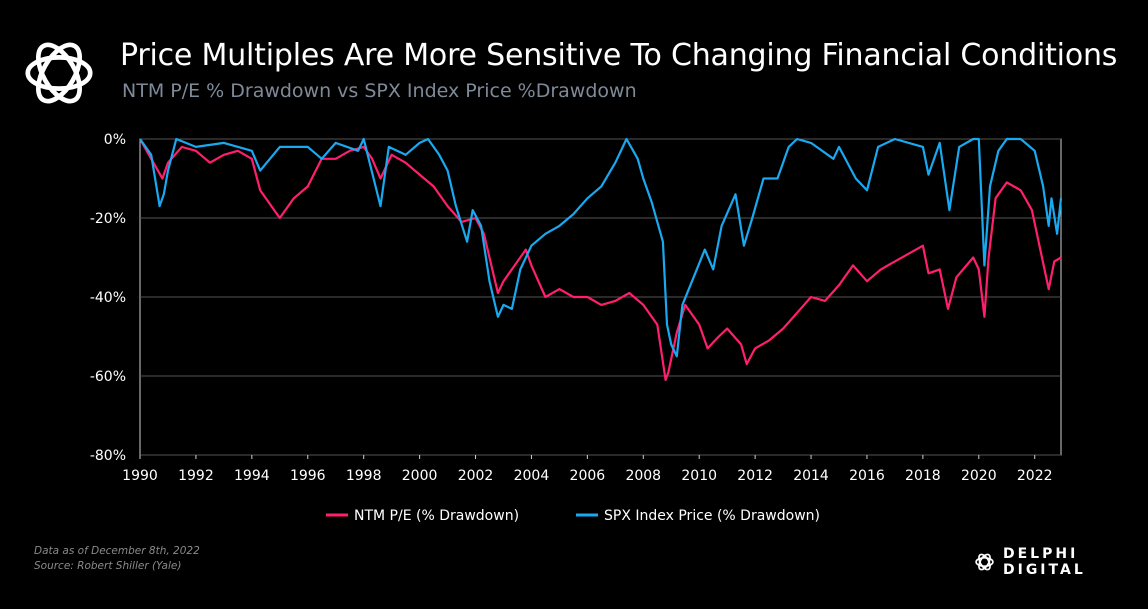 The width and height of the screenshot is (1148, 609). What do you see at coordinates (979, 476) in the screenshot?
I see `x-tick-label: 2020` at bounding box center [979, 476].